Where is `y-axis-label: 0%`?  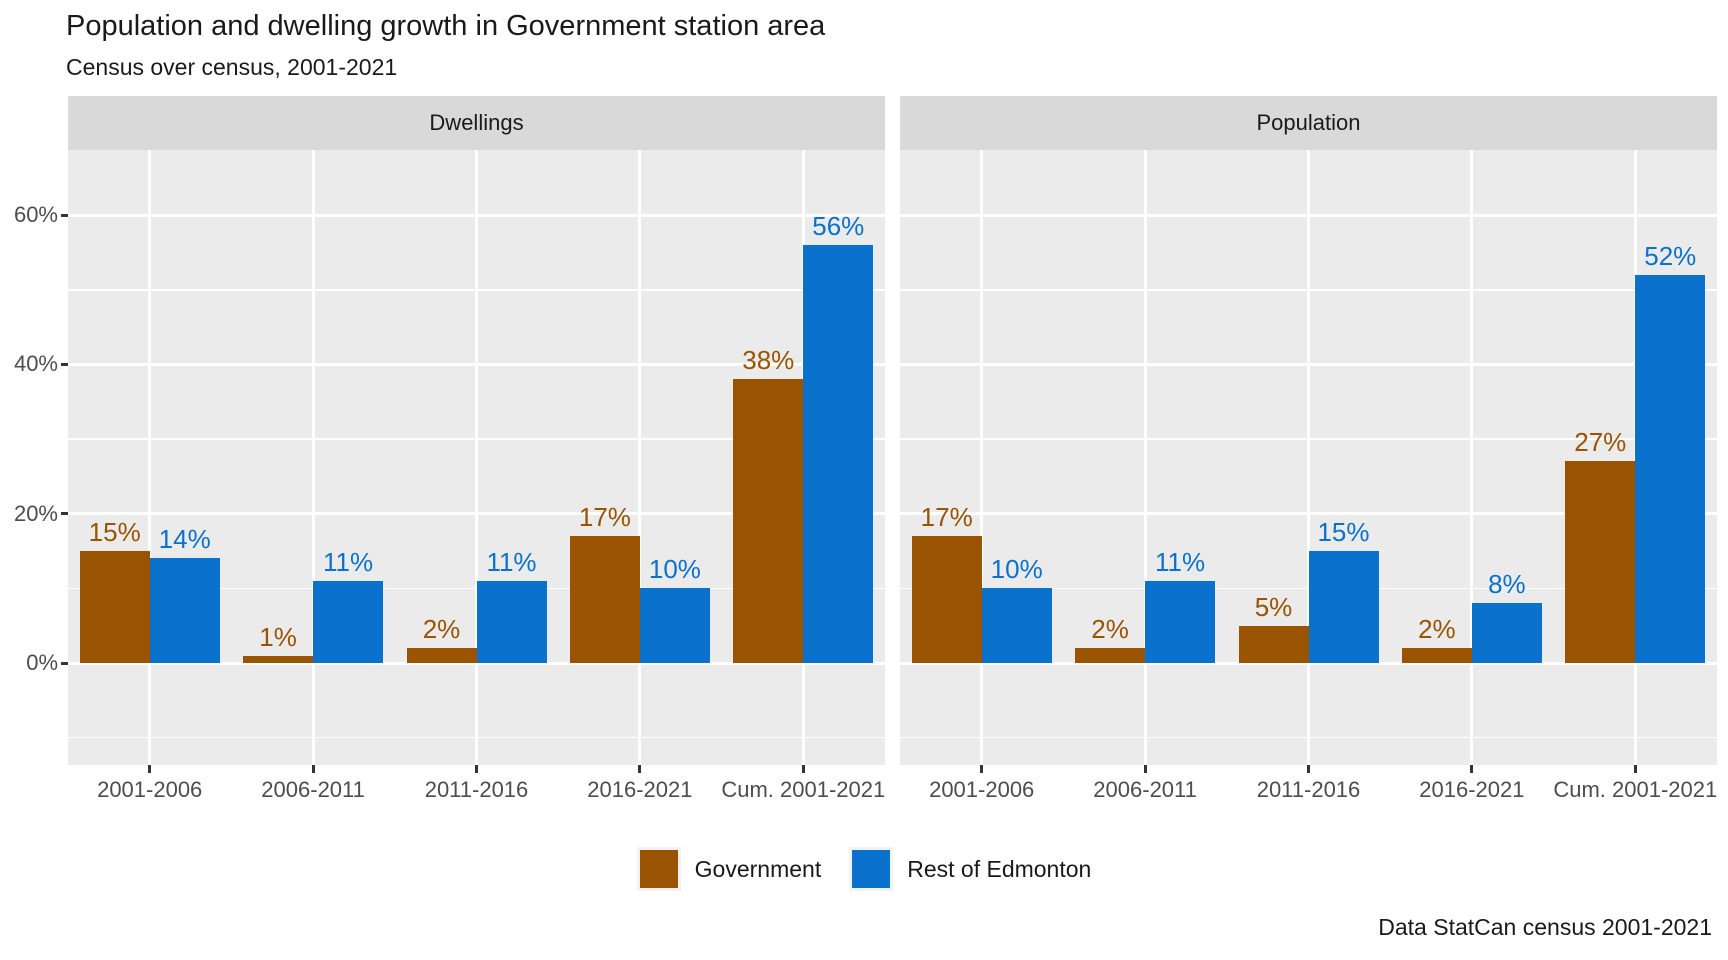 y-axis-label: 0% is located at coordinates (42, 662).